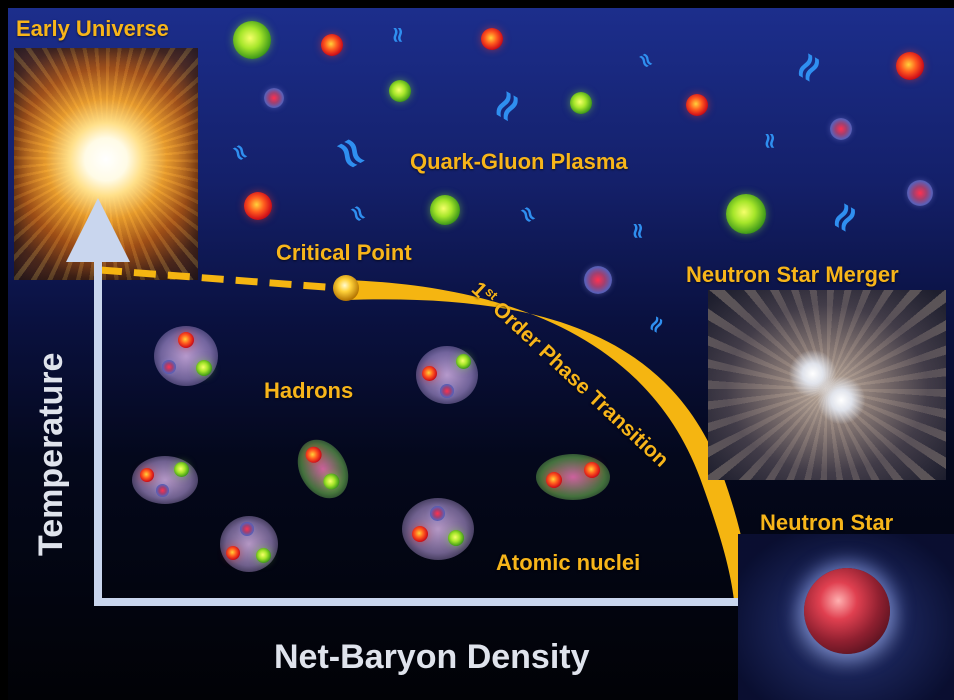 This screenshot has width=954, height=700. I want to click on hadrons-label: Hadrons, so click(309, 390).